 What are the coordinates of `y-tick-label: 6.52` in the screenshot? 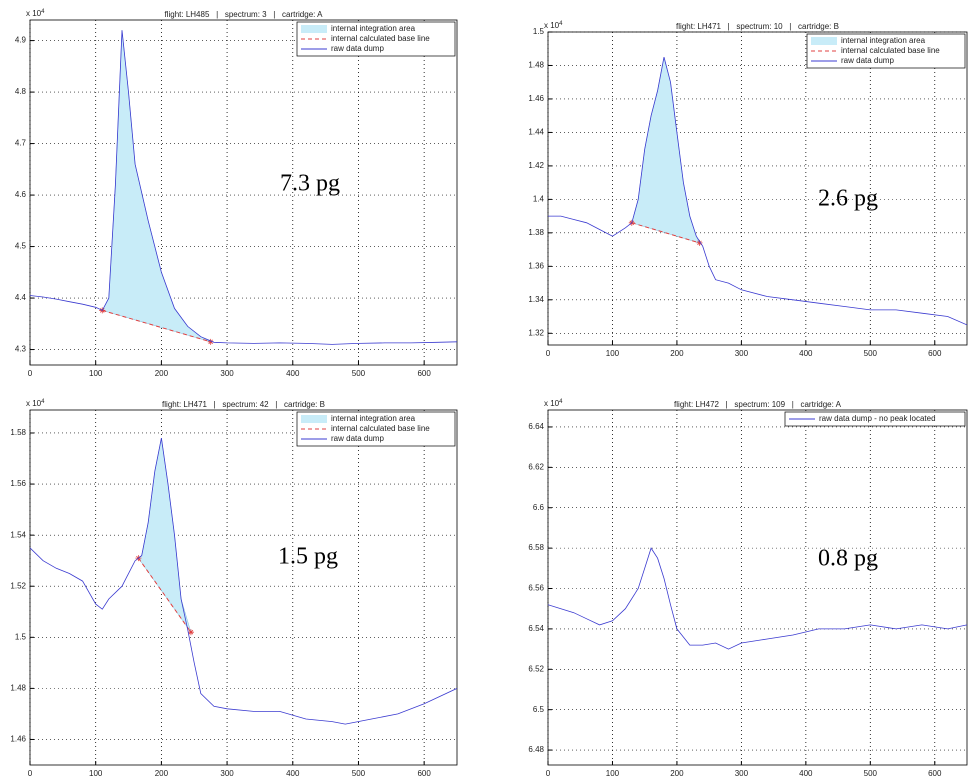 It's located at (536, 668).